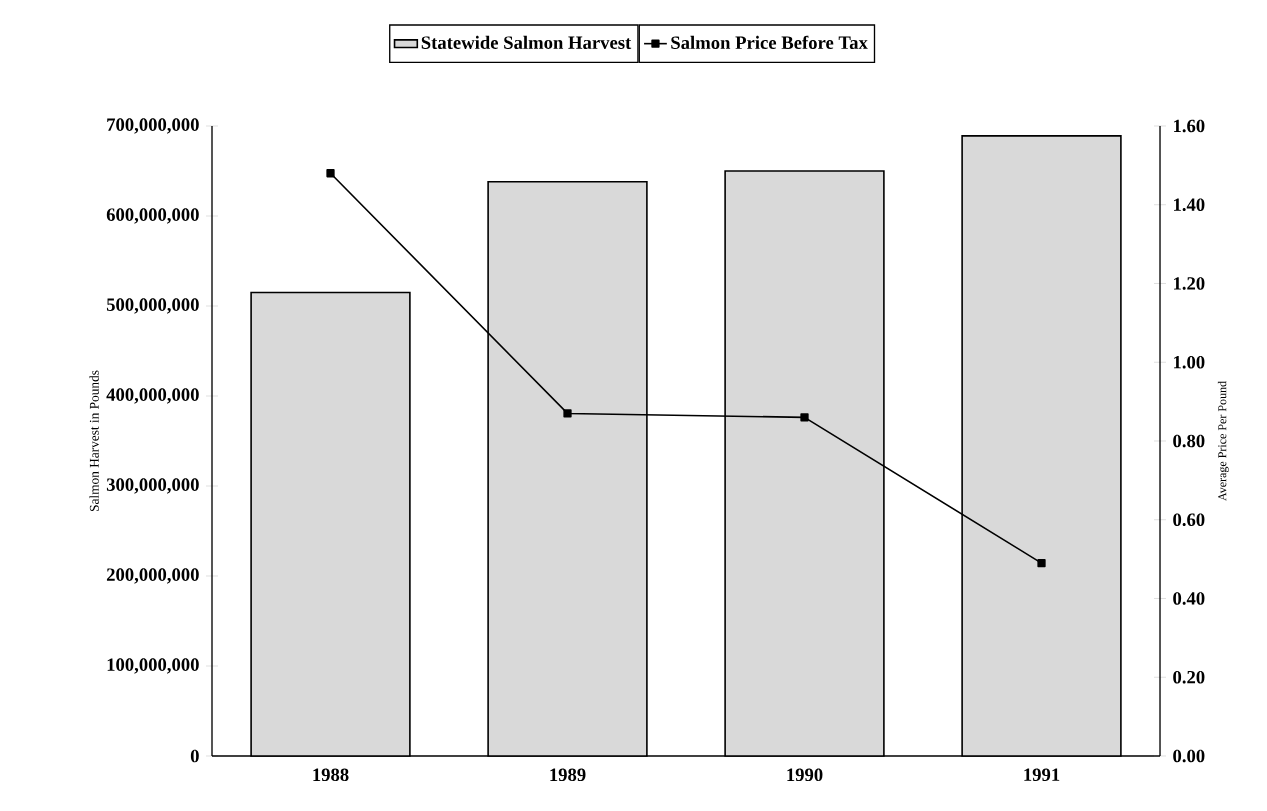 Image resolution: width=1267 pixels, height=811 pixels. What do you see at coordinates (152, 216) in the screenshot?
I see `y-tick-label: 600,000,000` at bounding box center [152, 216].